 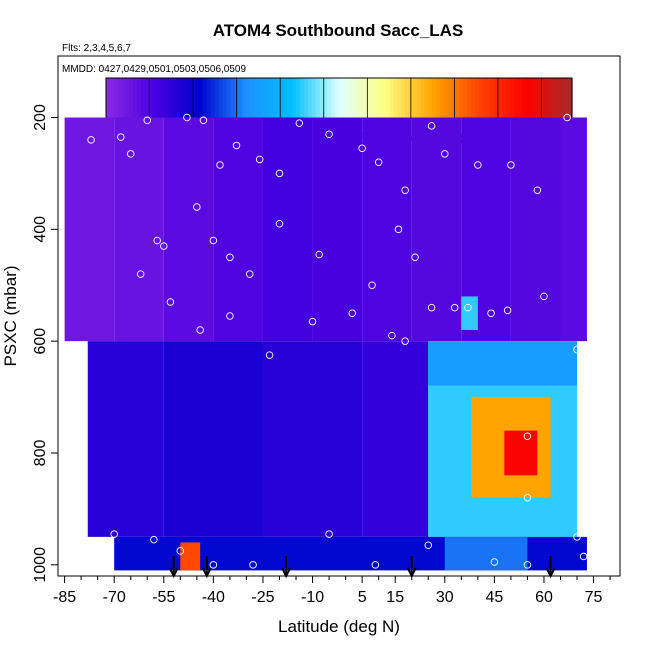 What do you see at coordinates (40, 117) in the screenshot?
I see `y-tick-label: 200` at bounding box center [40, 117].